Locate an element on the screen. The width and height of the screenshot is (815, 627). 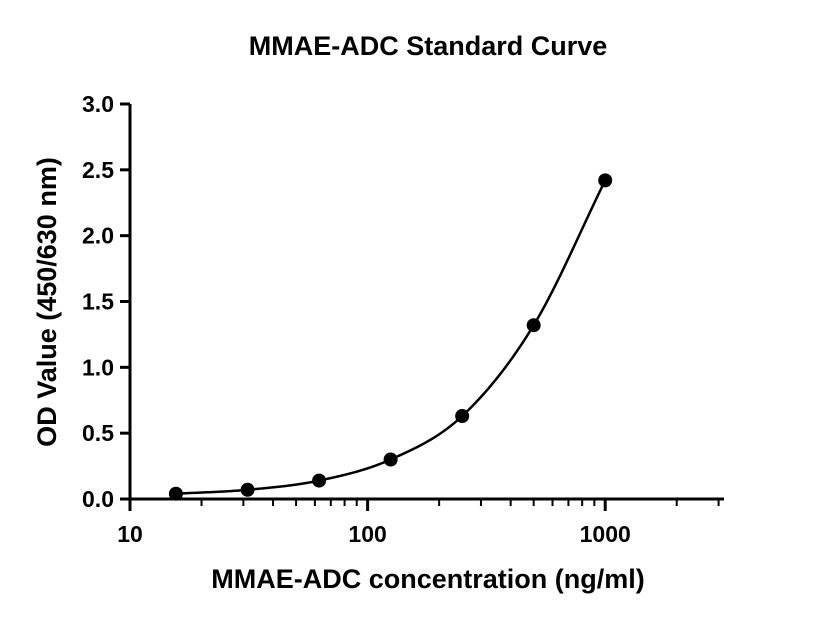
y-tick-label: 3.0 is located at coordinates (98, 104).